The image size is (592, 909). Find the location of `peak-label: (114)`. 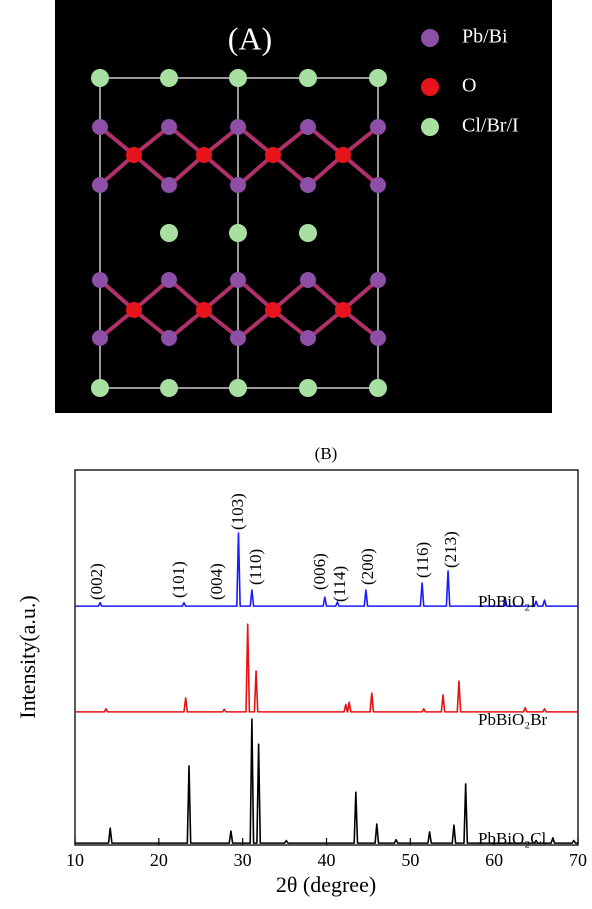

peak-label: (114) is located at coordinates (339, 584).